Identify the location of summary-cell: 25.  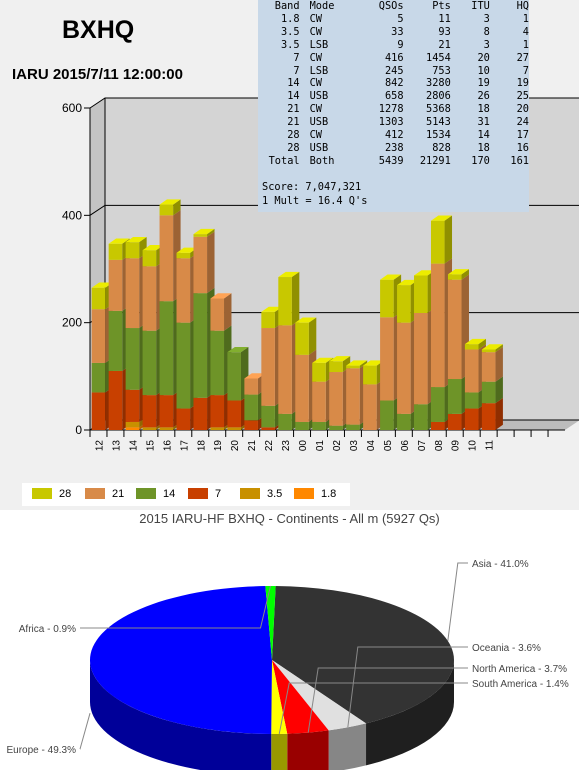
(522, 96).